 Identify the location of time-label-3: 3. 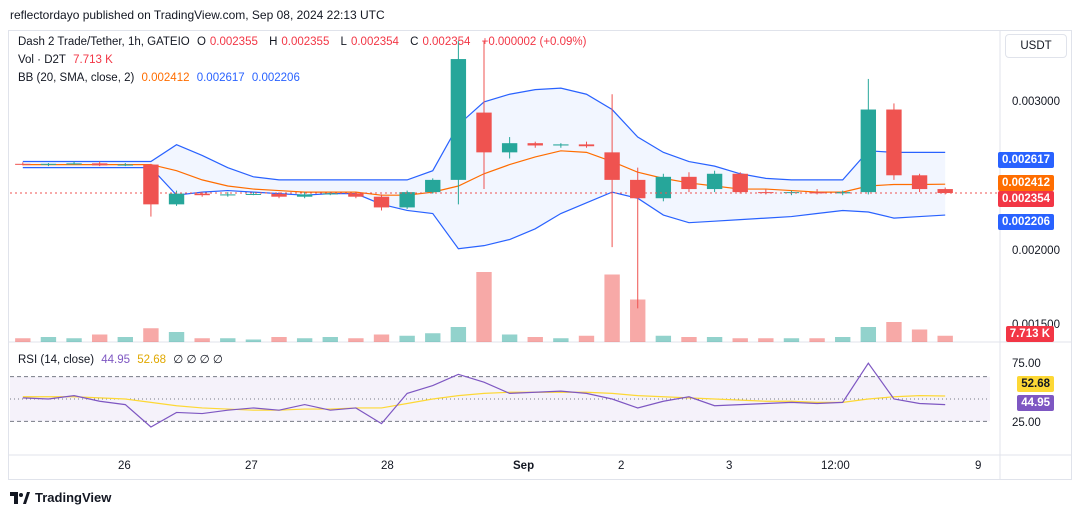
(729, 466).